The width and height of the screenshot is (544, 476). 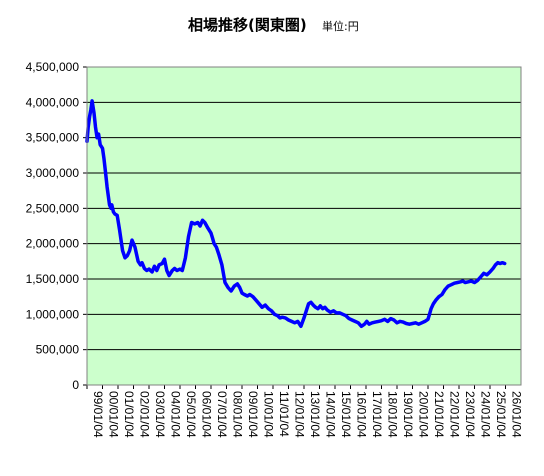 I want to click on y-tick-label: 500,000, so click(x=58, y=350).